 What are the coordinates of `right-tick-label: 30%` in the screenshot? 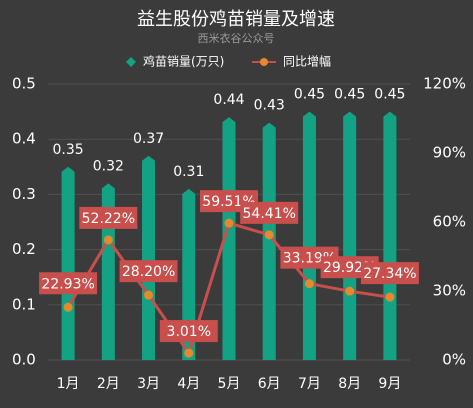 It's located at (449, 291).